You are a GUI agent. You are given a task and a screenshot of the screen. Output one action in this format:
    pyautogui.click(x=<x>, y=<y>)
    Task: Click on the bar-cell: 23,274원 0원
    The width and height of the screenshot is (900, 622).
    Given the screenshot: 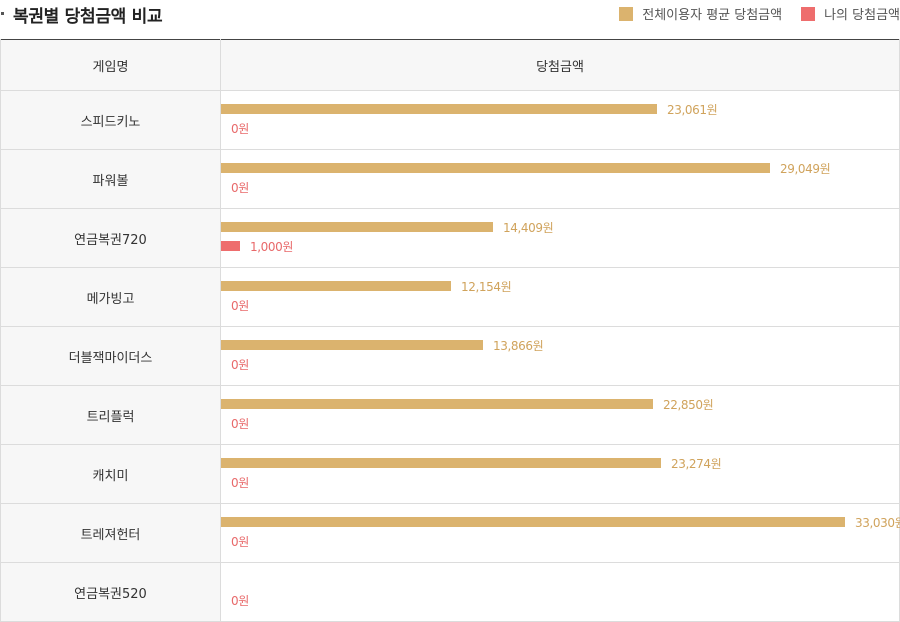 What is the action you would take?
    pyautogui.click(x=560, y=474)
    